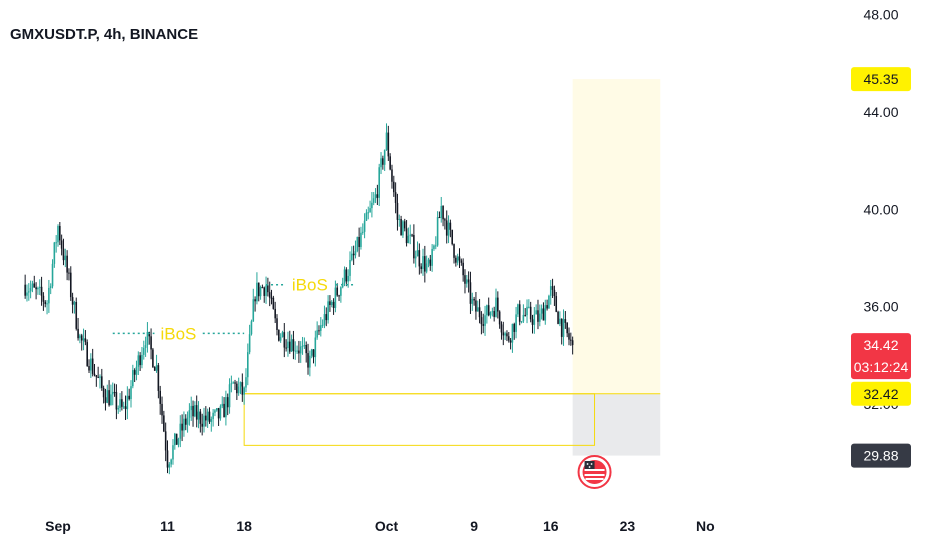 Image resolution: width=932 pixels, height=550 pixels. I want to click on ibos-label-2: iBoS, so click(310, 285).